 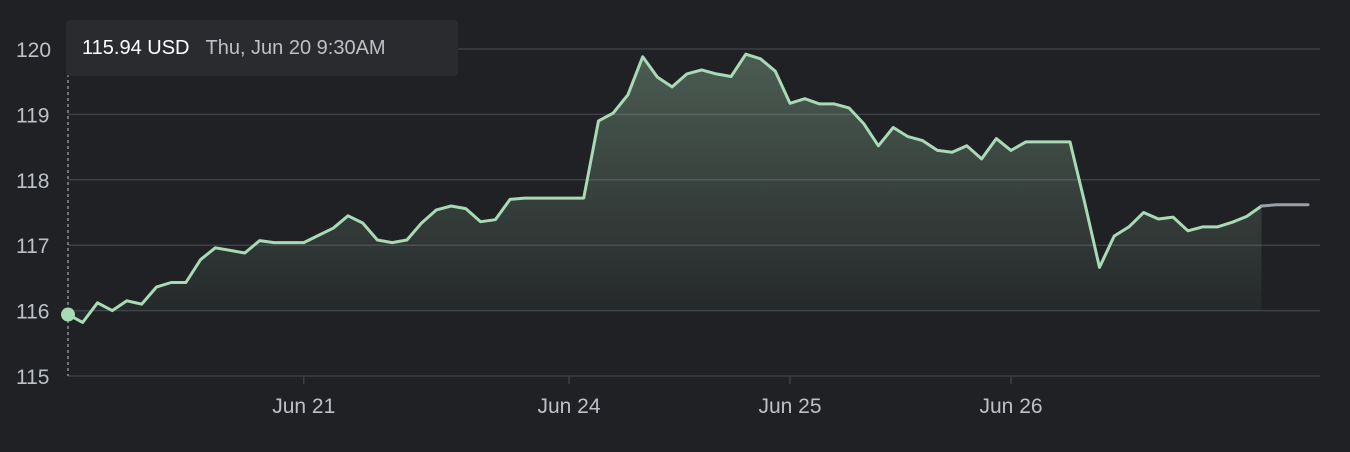 I want to click on tooltip-price: 115.94 USD, so click(x=136, y=47).